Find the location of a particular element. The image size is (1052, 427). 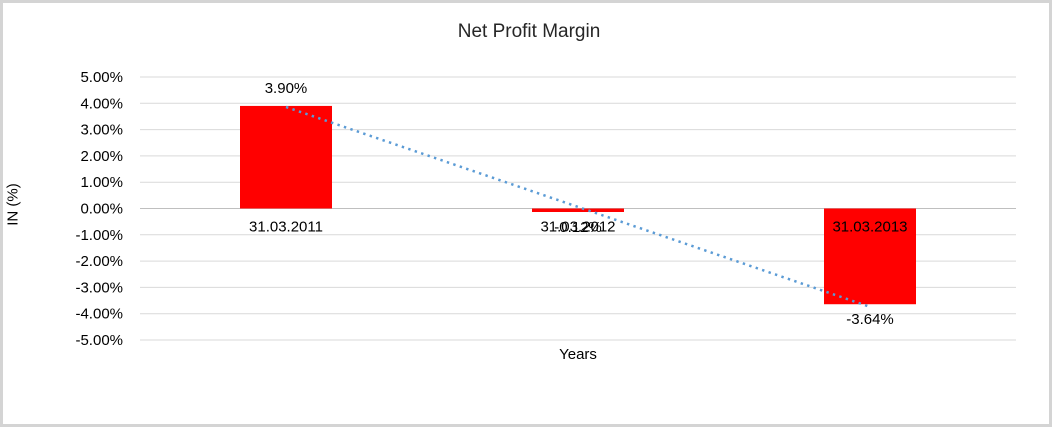

bar-31.03.2011 is located at coordinates (286, 157).